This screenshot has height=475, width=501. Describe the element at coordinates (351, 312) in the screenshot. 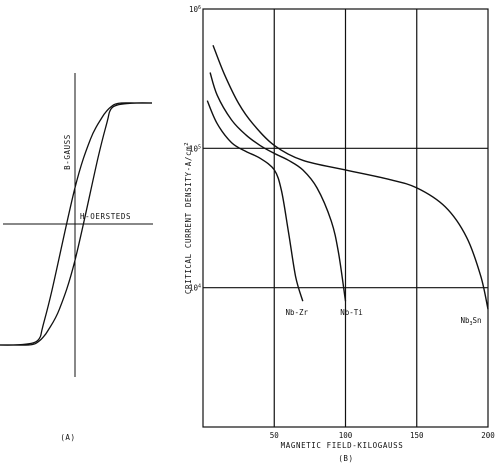

I see `curve-label-nb-ti: Nb-Ti` at that location.